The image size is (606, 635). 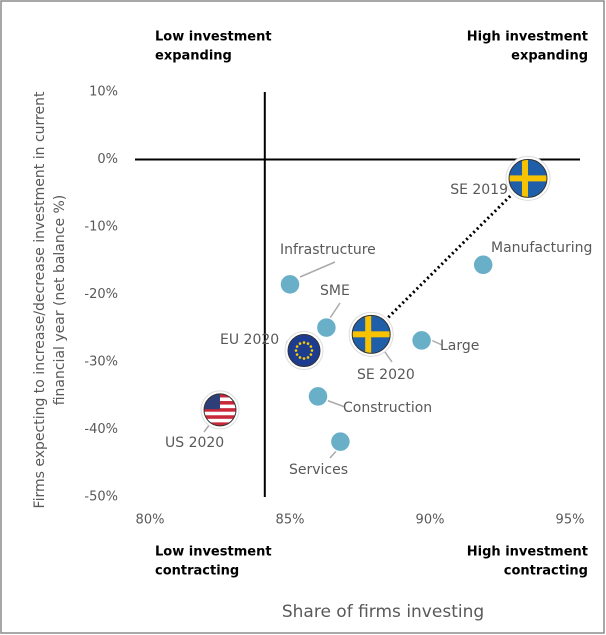 What do you see at coordinates (101, 294) in the screenshot?
I see `y-tick-label: -20%` at bounding box center [101, 294].